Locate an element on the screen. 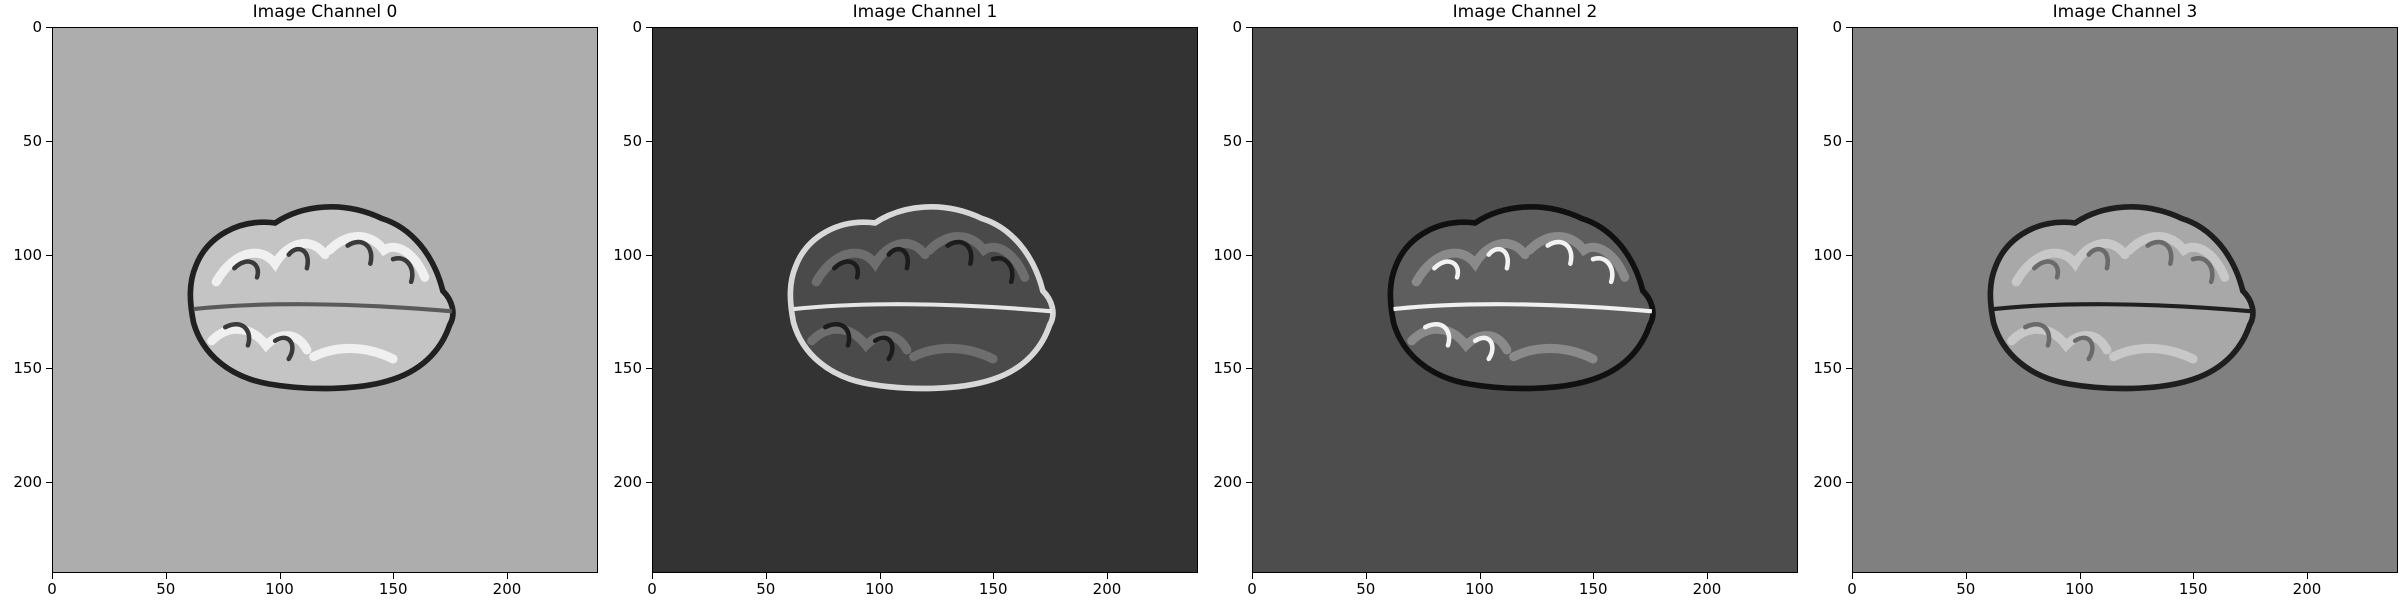  panel-title: Image Channel 3 is located at coordinates (2125, 12).